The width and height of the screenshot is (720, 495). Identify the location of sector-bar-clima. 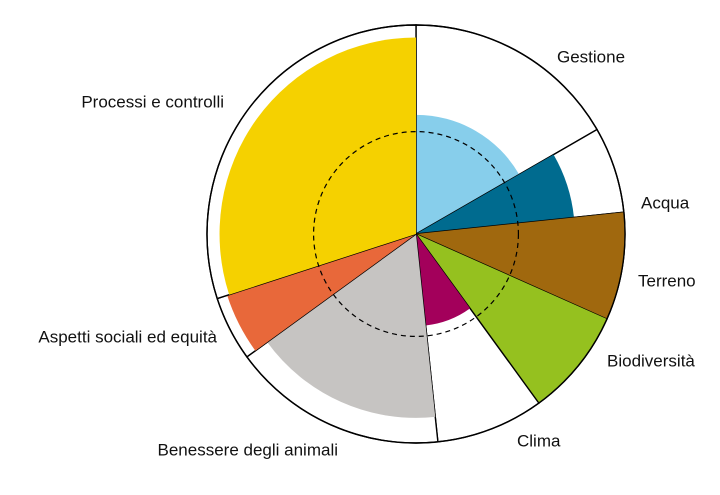
(443, 280).